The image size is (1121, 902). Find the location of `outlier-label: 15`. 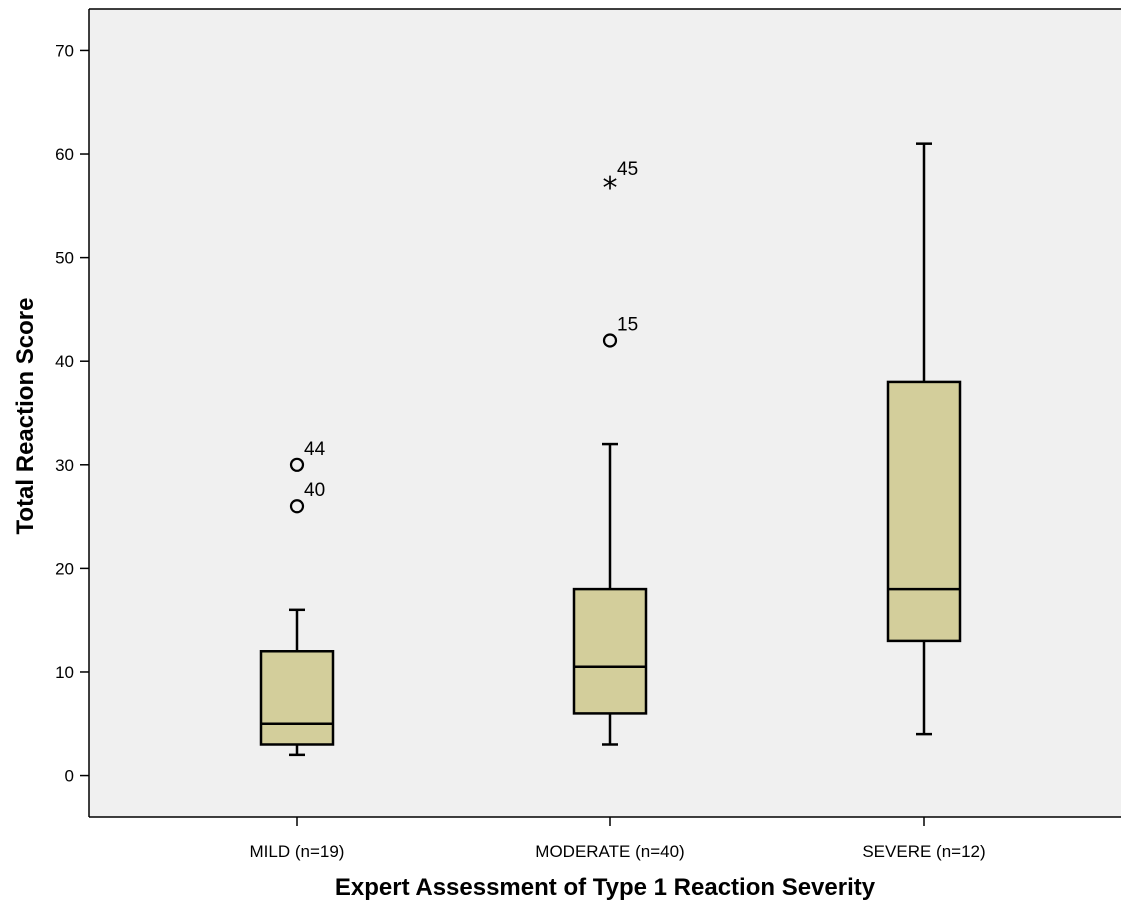

outlier-label: 15 is located at coordinates (627, 324).